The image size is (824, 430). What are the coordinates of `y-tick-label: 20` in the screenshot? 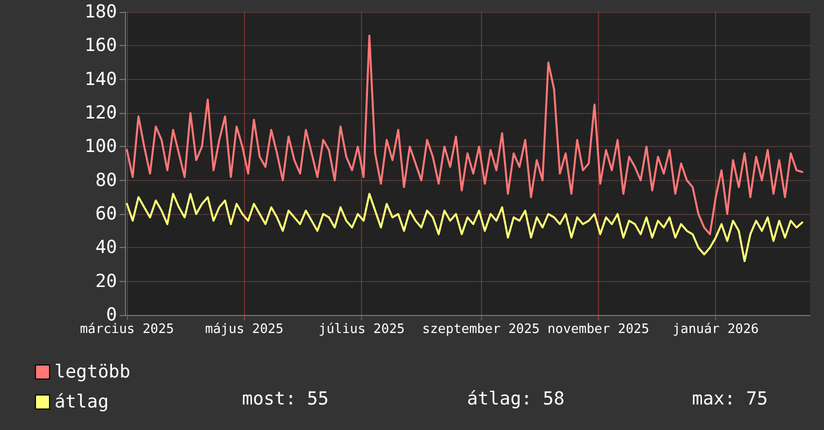 It's located at (106, 281).